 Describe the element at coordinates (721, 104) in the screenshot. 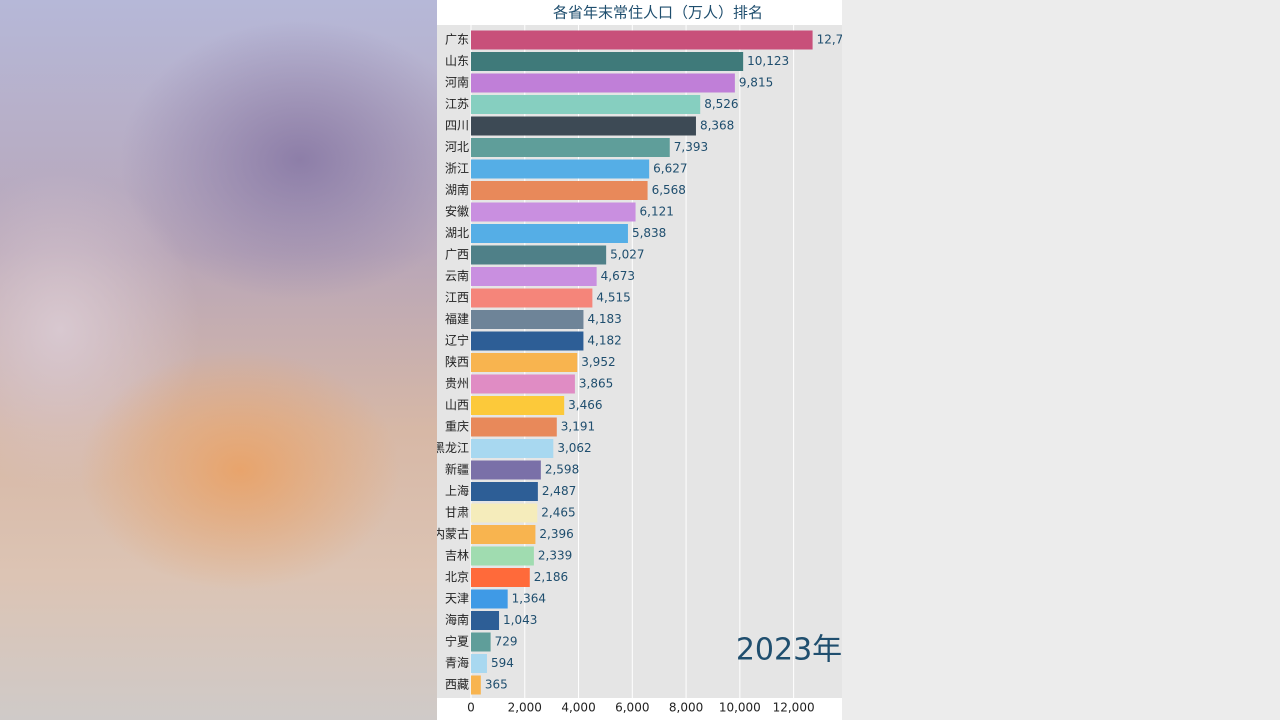

I see `value-label: 8,526` at that location.